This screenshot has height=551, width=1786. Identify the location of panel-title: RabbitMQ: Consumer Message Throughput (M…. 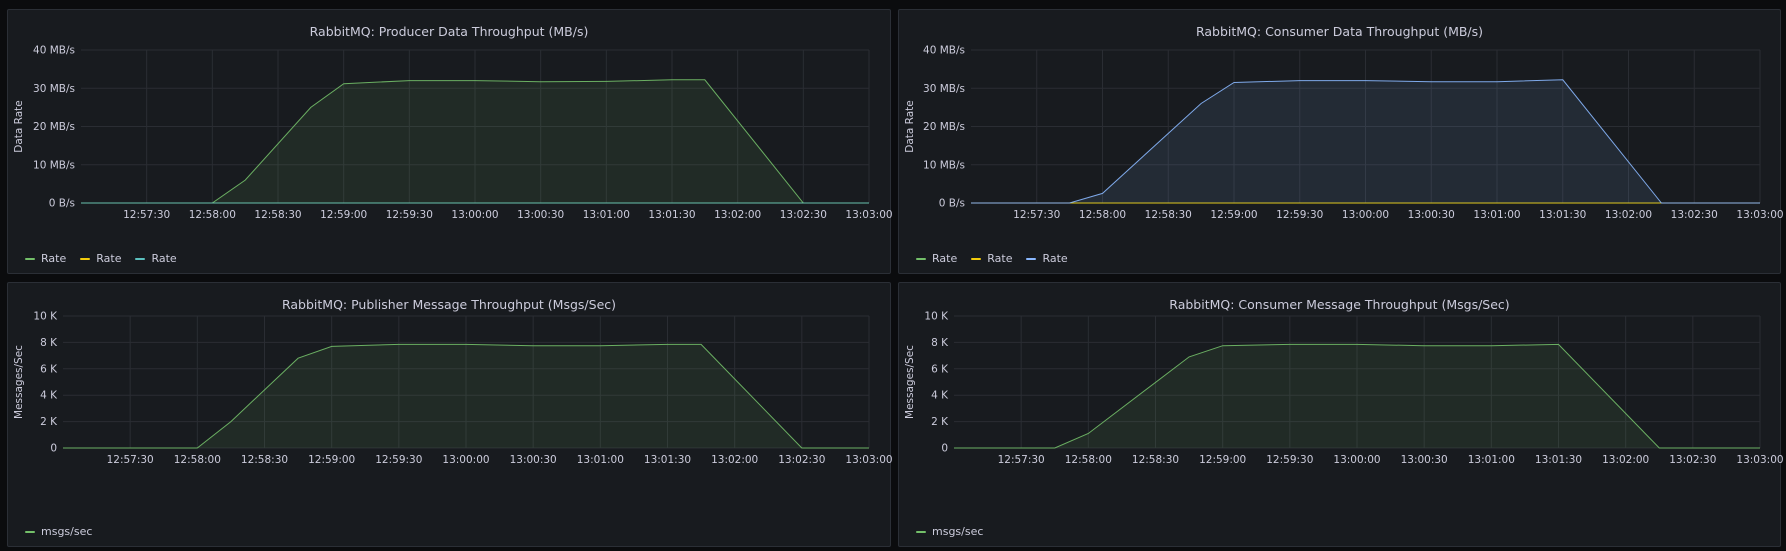
(1339, 304).